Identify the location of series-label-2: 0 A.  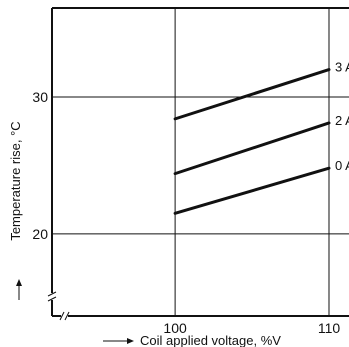
(342, 165).